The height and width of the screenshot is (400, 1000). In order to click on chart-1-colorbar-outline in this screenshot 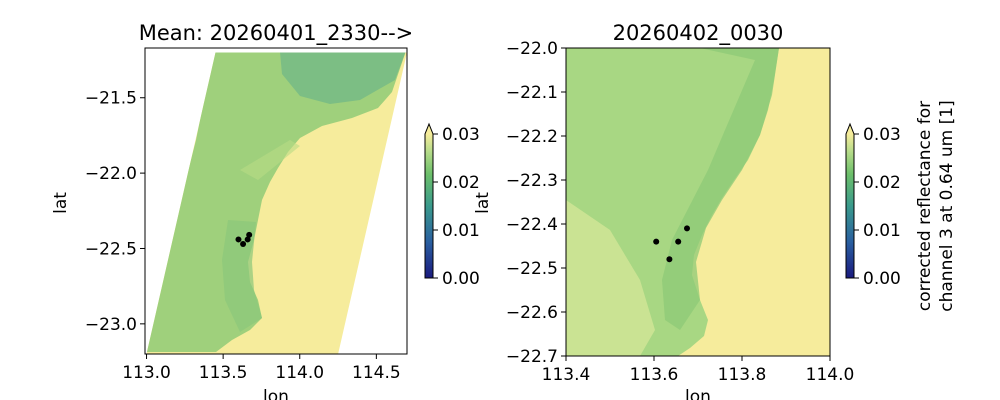, I will do `click(429, 200)`.